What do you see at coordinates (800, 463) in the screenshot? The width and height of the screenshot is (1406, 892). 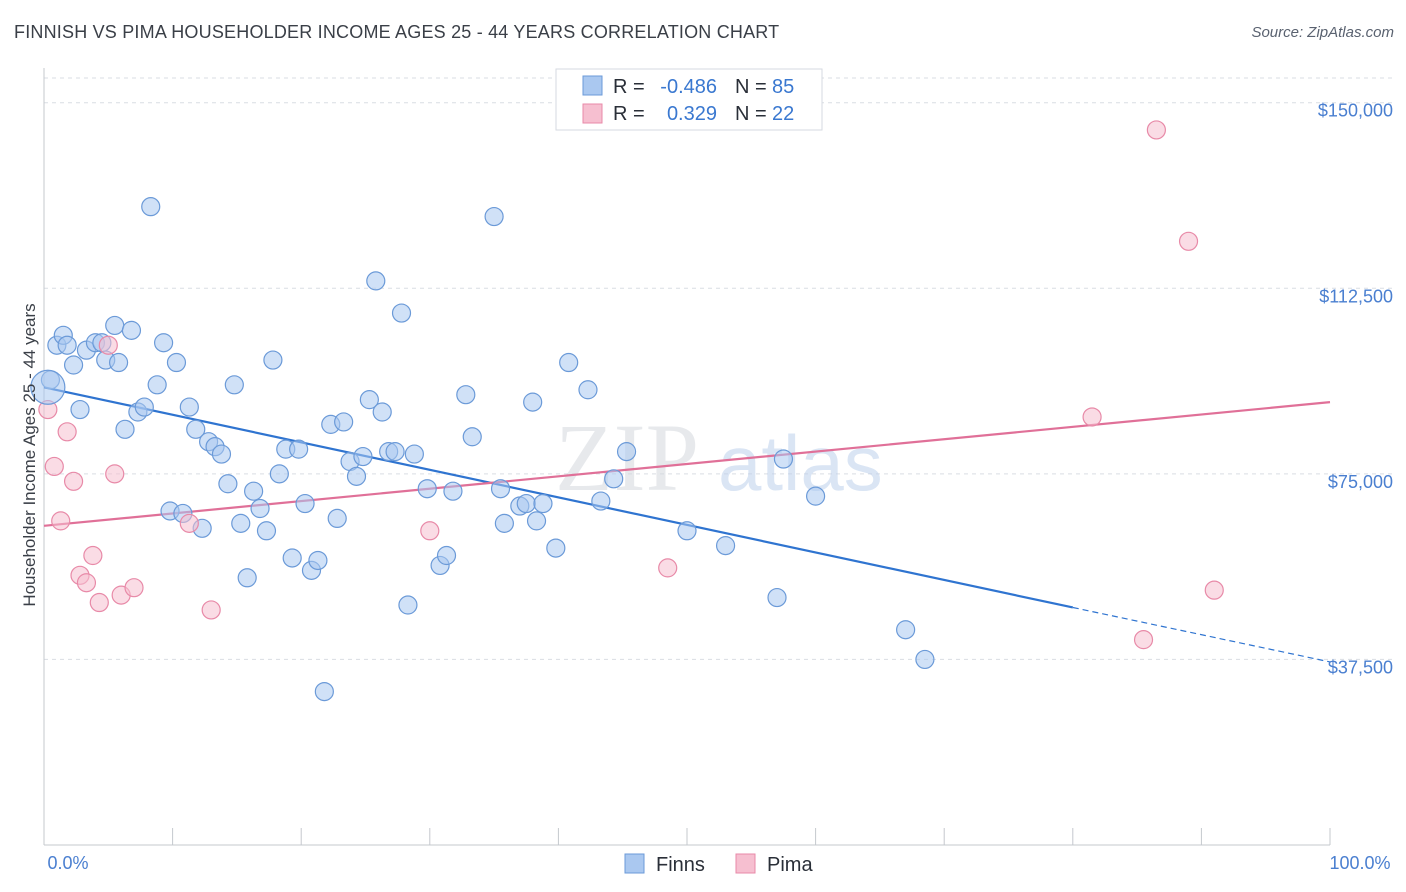 I see `watermark-atlas: atlas` at bounding box center [800, 463].